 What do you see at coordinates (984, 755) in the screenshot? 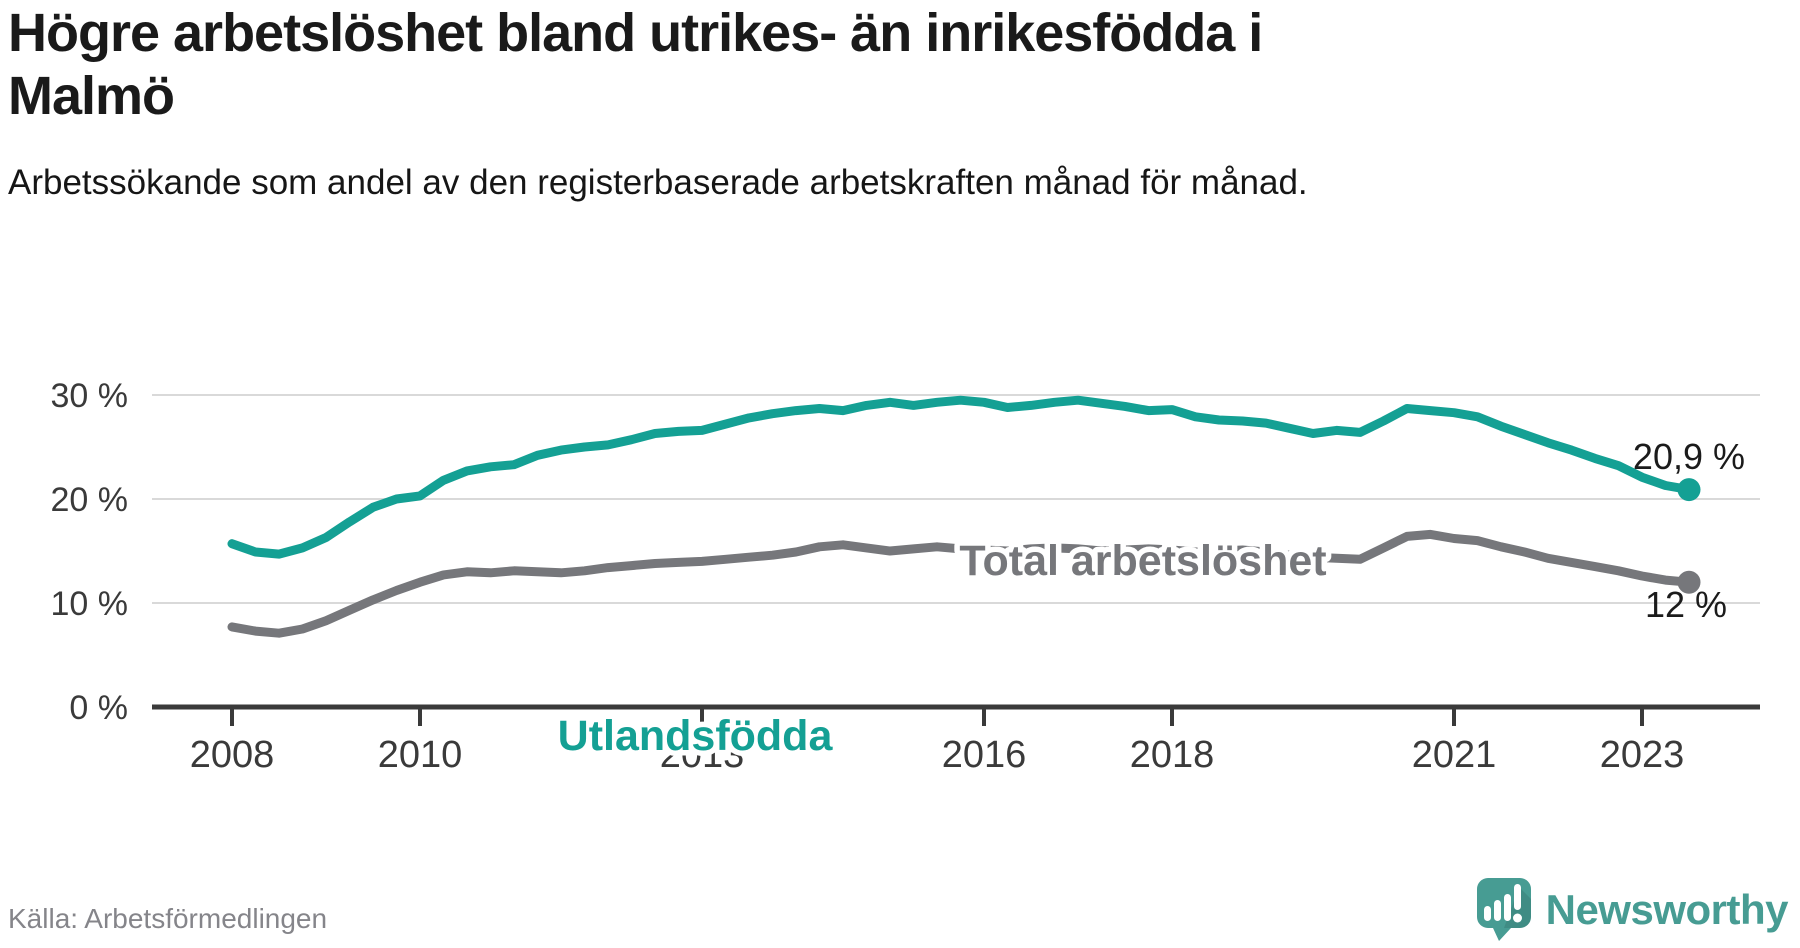
I see `x-tick-label-2016: 2016` at bounding box center [984, 755].